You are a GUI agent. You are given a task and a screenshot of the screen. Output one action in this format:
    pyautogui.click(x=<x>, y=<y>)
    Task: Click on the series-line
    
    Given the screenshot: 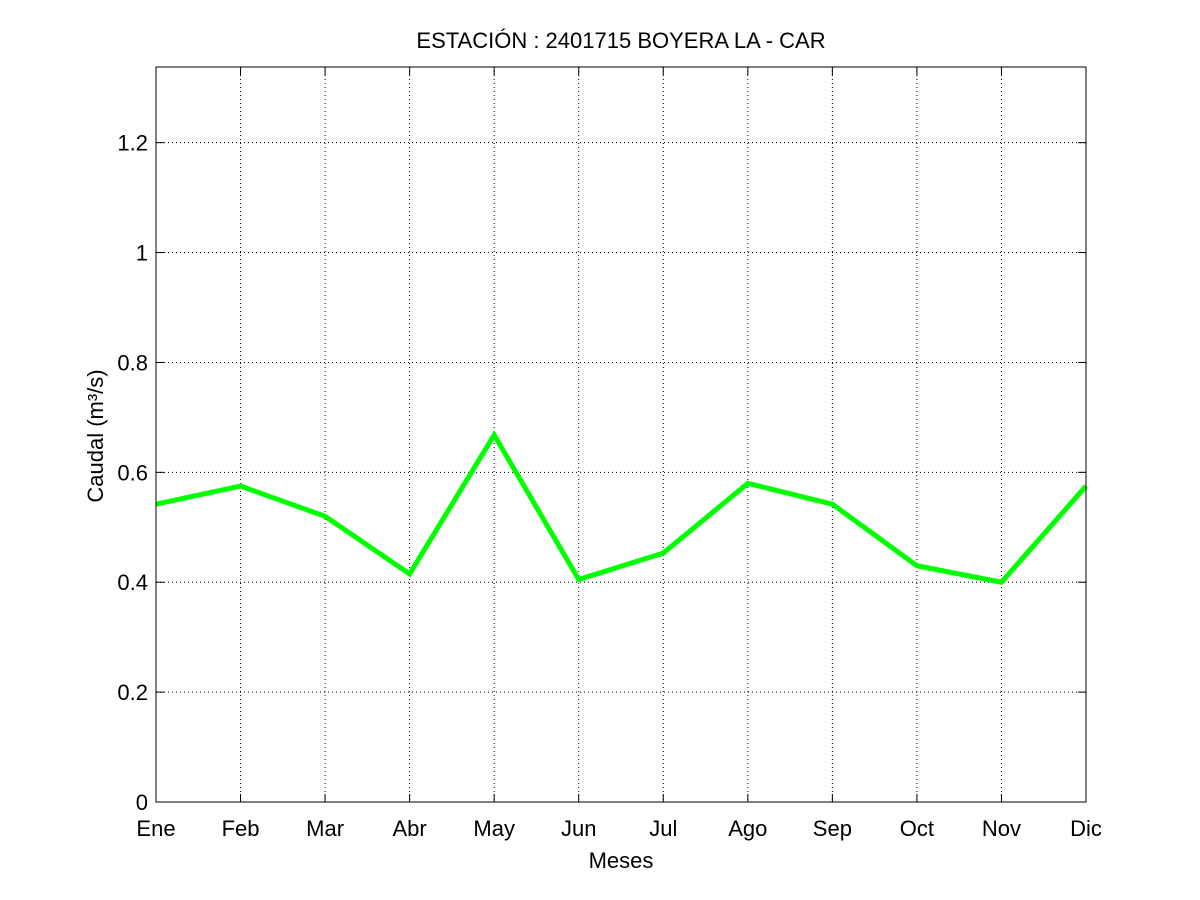 What is the action you would take?
    pyautogui.click(x=621, y=507)
    